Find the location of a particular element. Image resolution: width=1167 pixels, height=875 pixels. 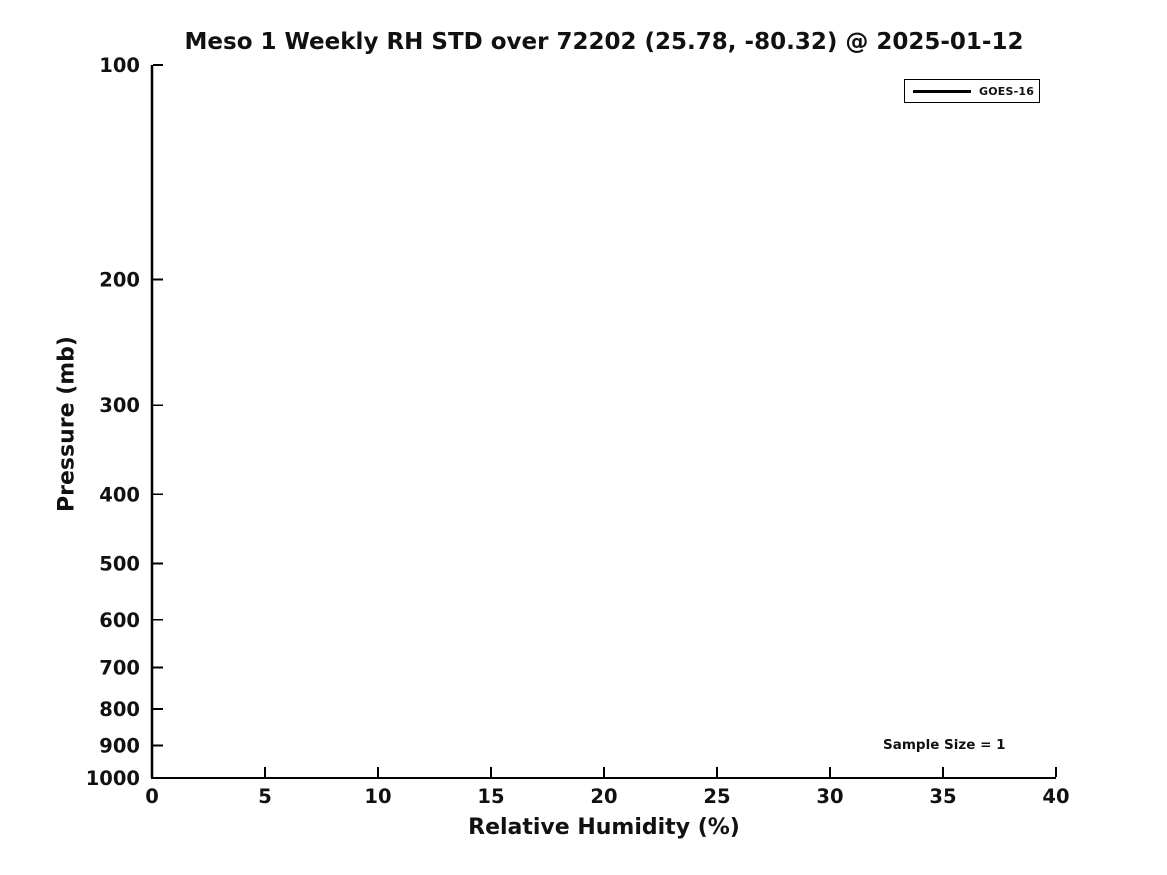

sample-size-annotation: Sample Size = 1 is located at coordinates (944, 745).